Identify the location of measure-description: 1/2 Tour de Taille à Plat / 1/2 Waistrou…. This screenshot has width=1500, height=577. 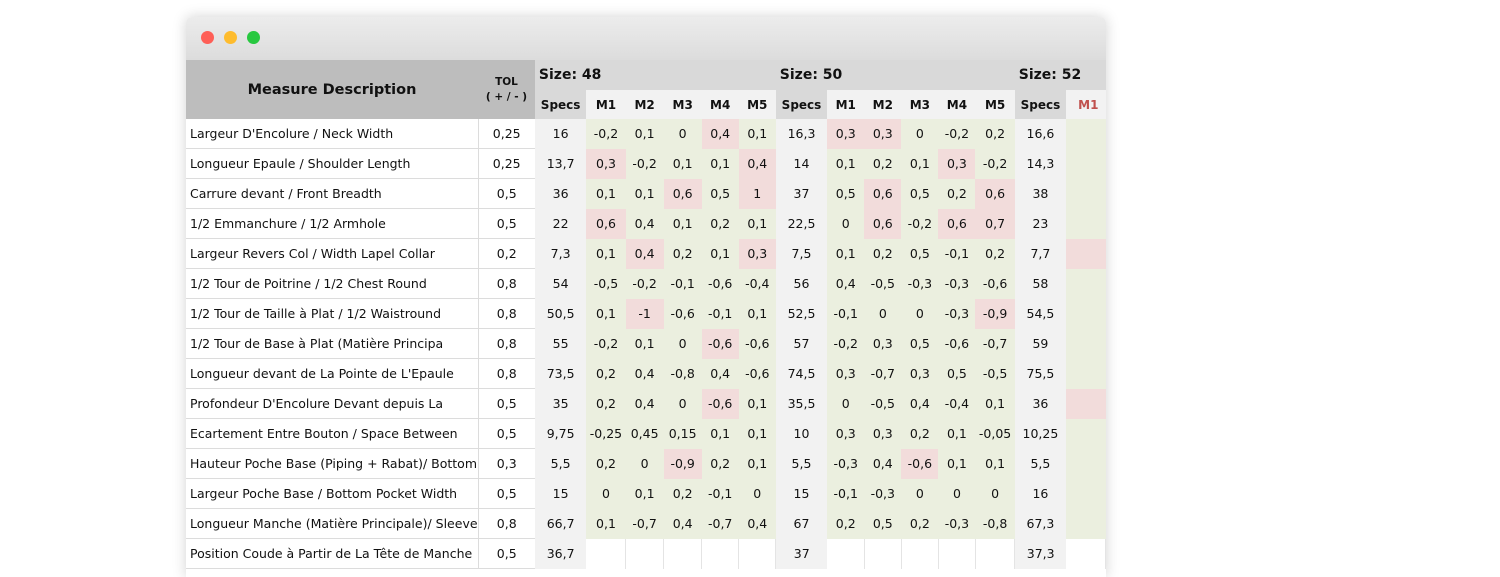
(332, 313).